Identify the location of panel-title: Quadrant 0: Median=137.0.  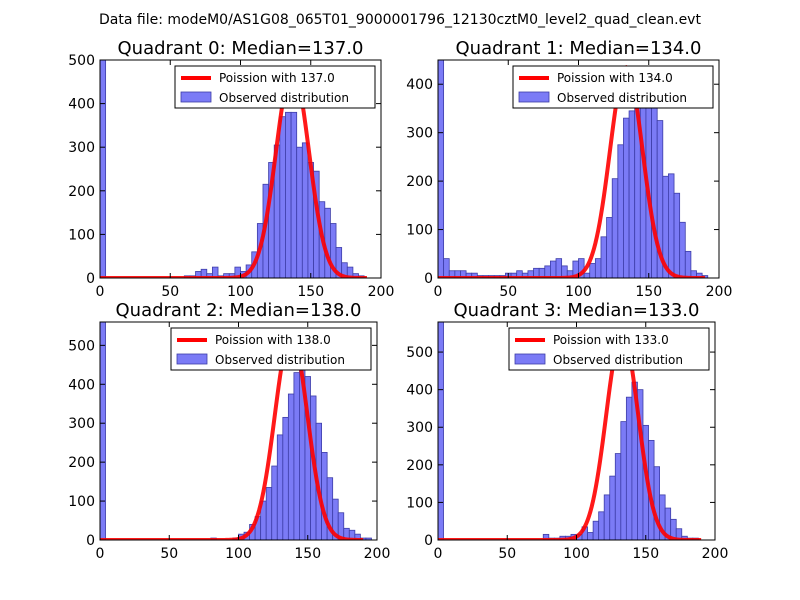
(241, 48).